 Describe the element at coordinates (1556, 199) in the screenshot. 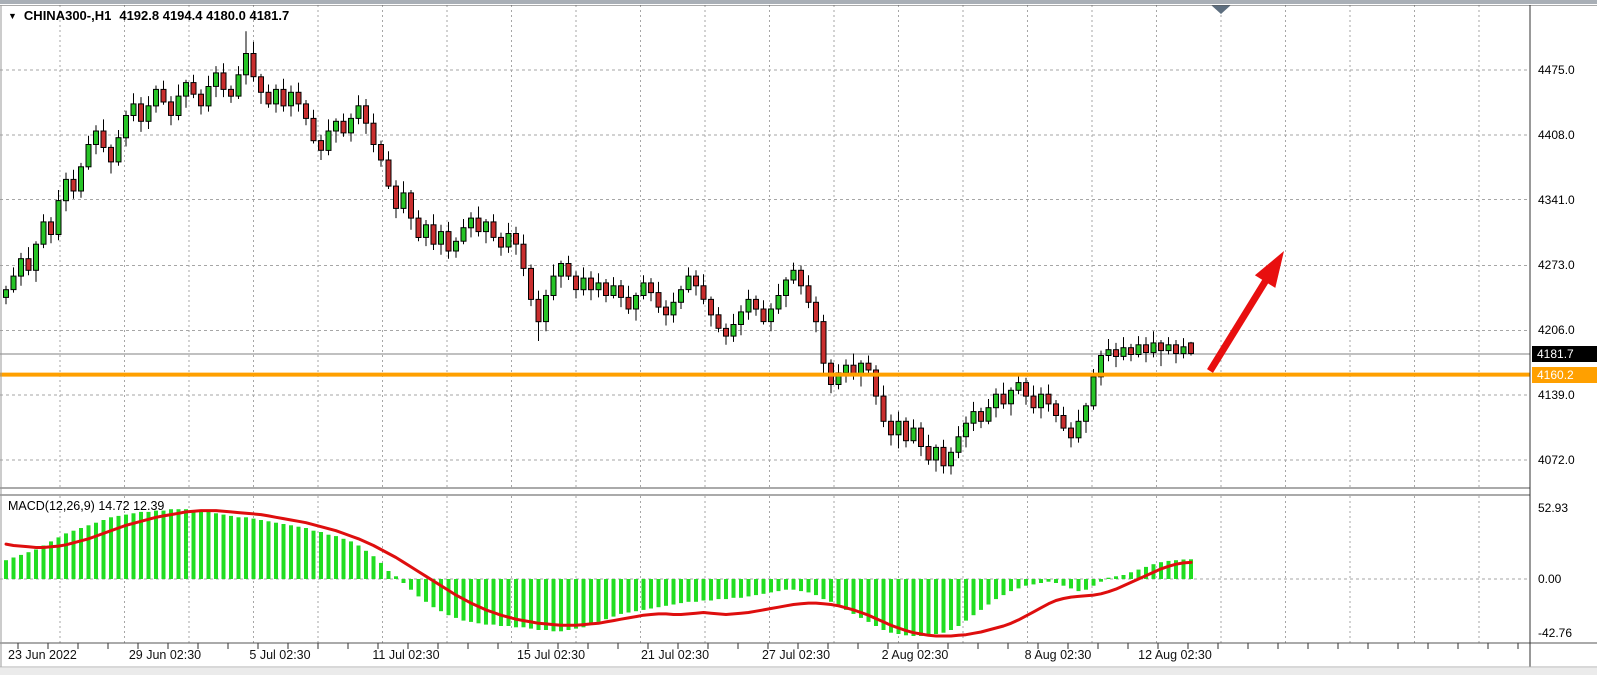

I see `price-axis-label: 4341.0` at that location.